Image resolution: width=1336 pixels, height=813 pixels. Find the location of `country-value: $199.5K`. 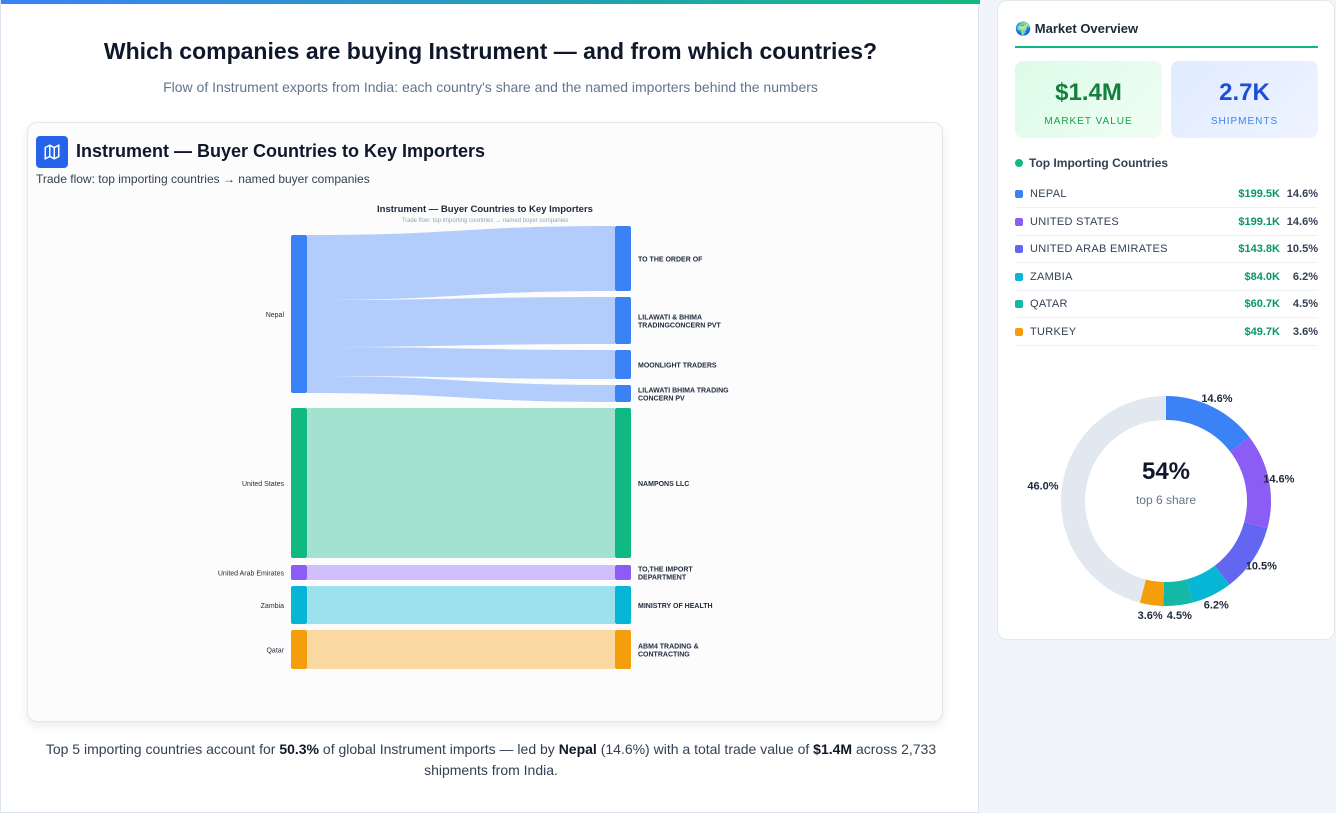

country-value: $199.5K is located at coordinates (1259, 194).